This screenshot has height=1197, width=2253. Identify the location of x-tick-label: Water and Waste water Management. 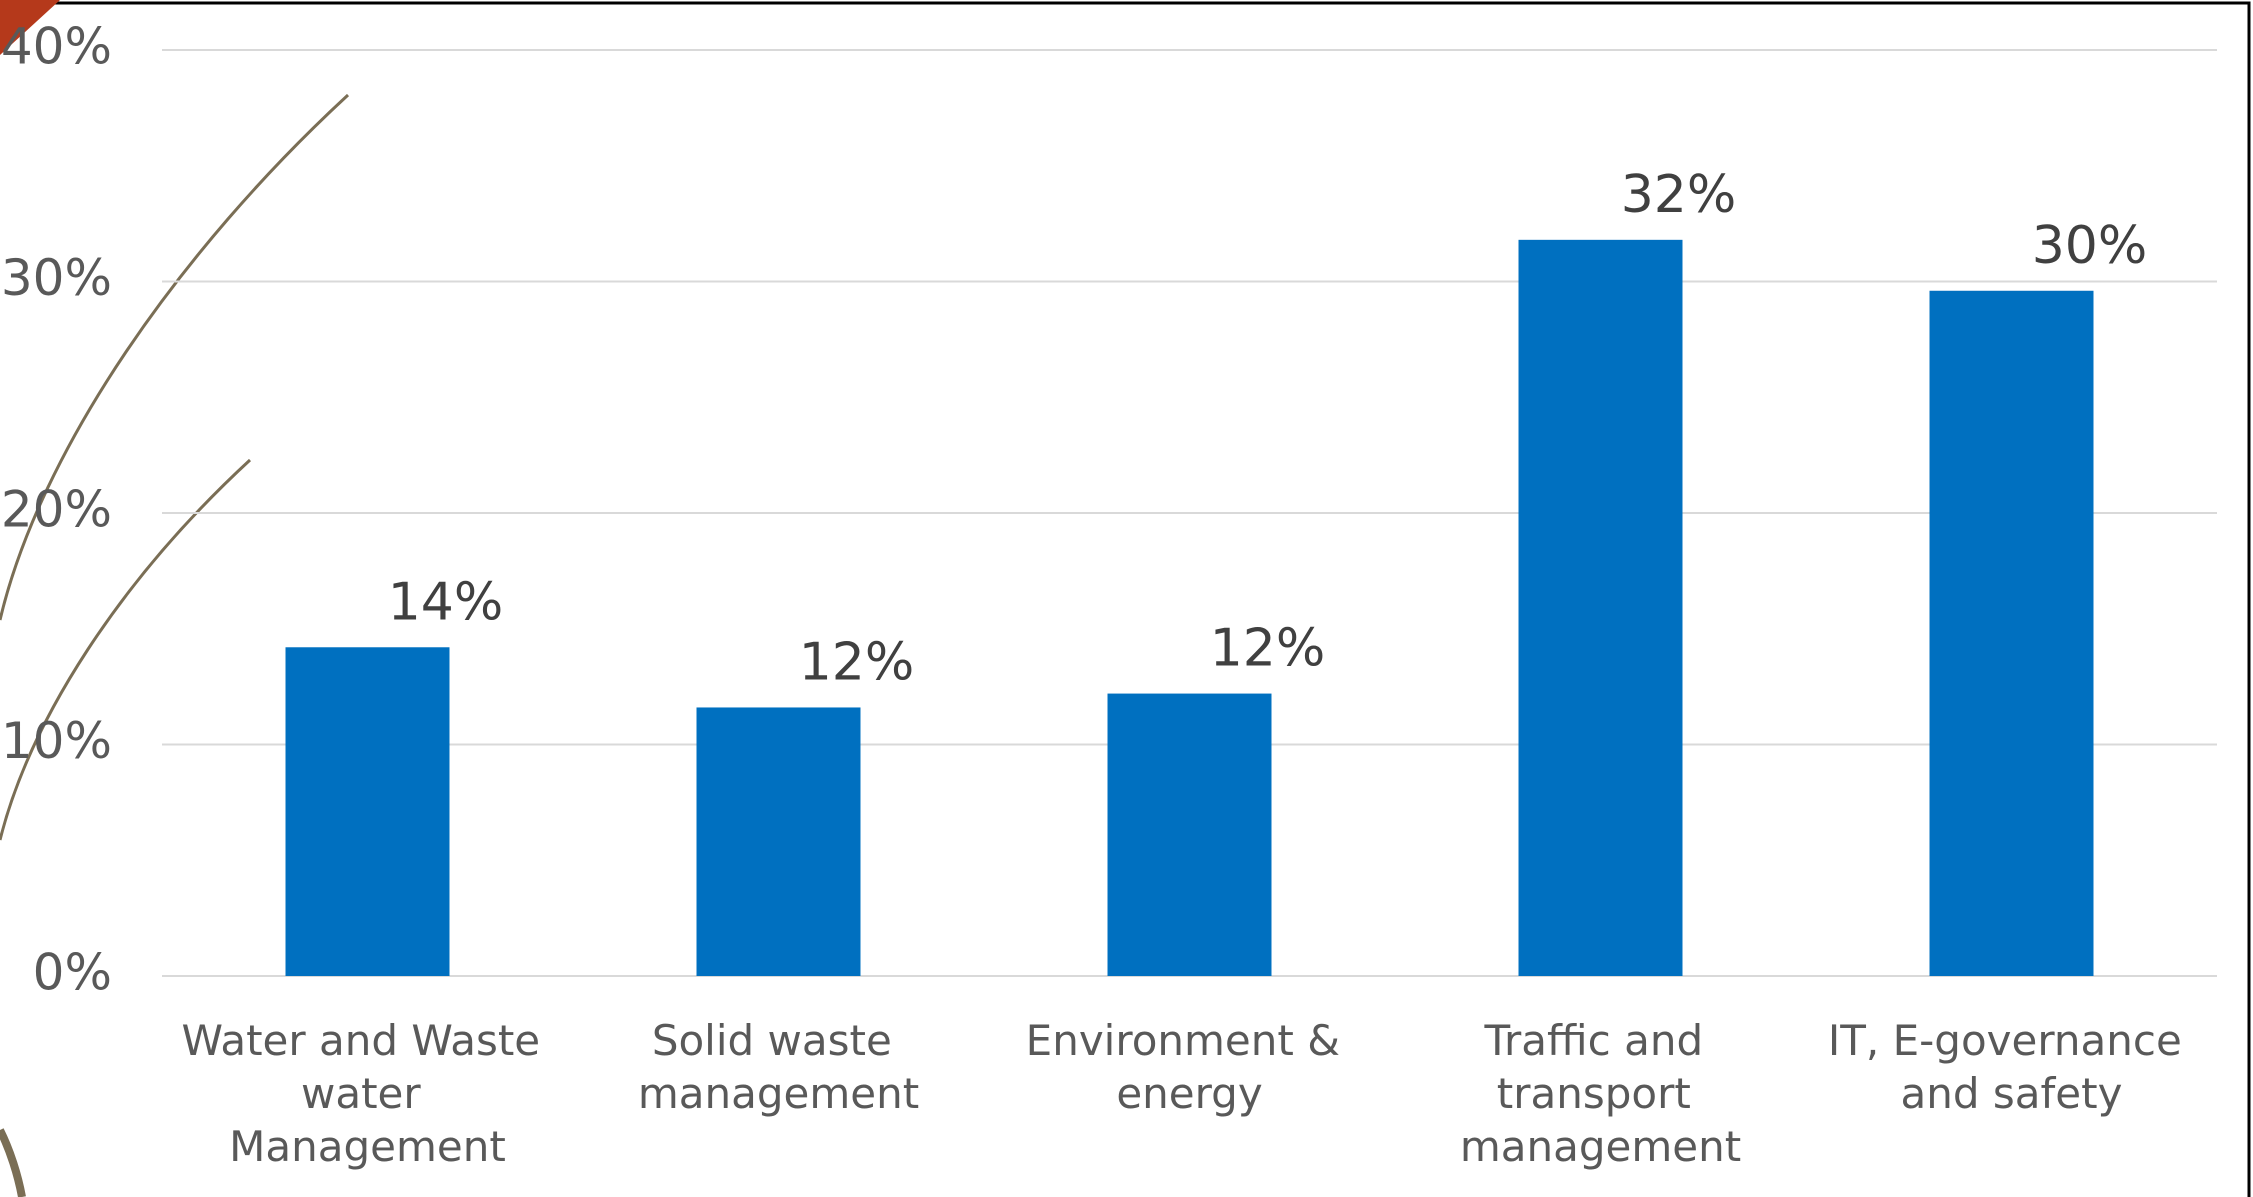
(368, 1093).